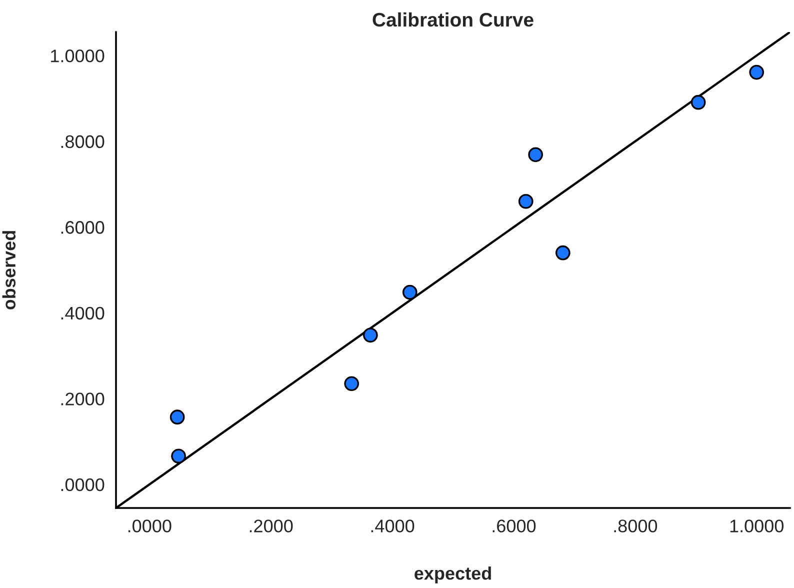  I want to click on x-tick-label: .8000, so click(636, 526).